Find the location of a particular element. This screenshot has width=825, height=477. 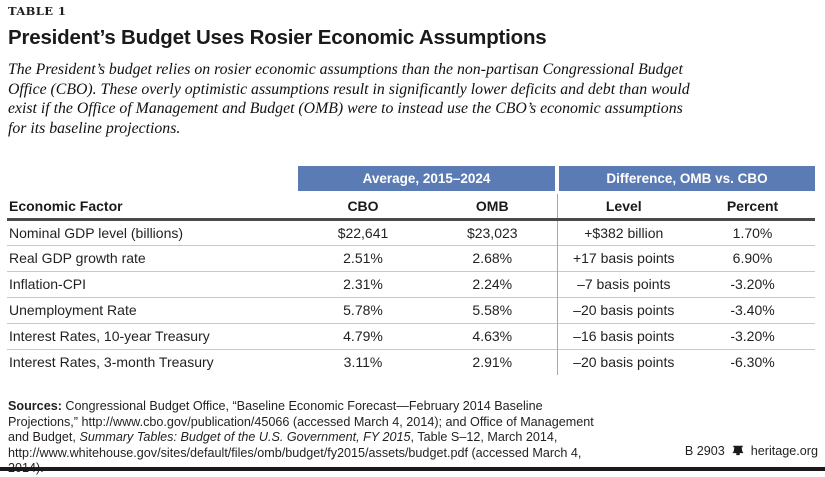

row-cbo-value: 2.51% is located at coordinates (363, 257).